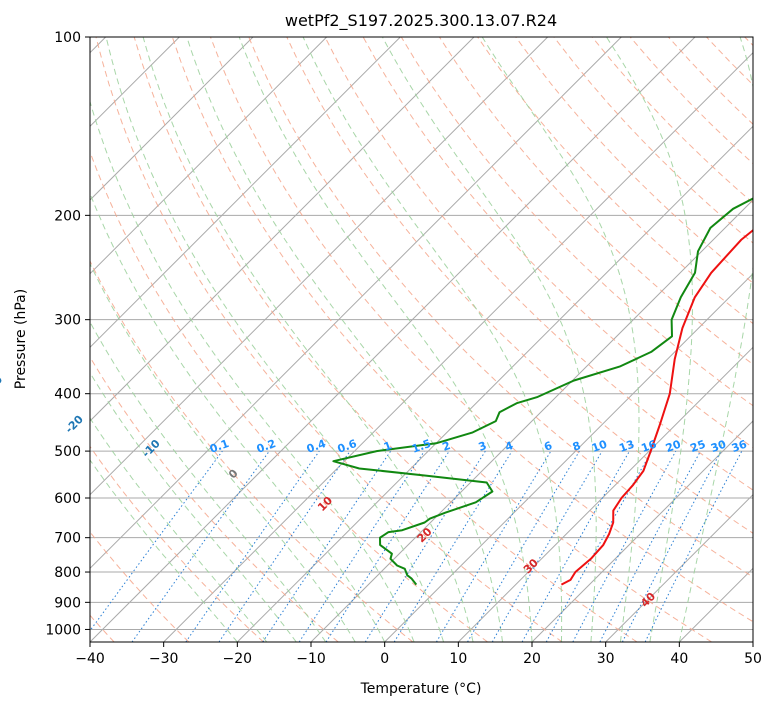 This screenshot has height=708, width=775. I want to click on y-tick-label: 900, so click(67, 603).